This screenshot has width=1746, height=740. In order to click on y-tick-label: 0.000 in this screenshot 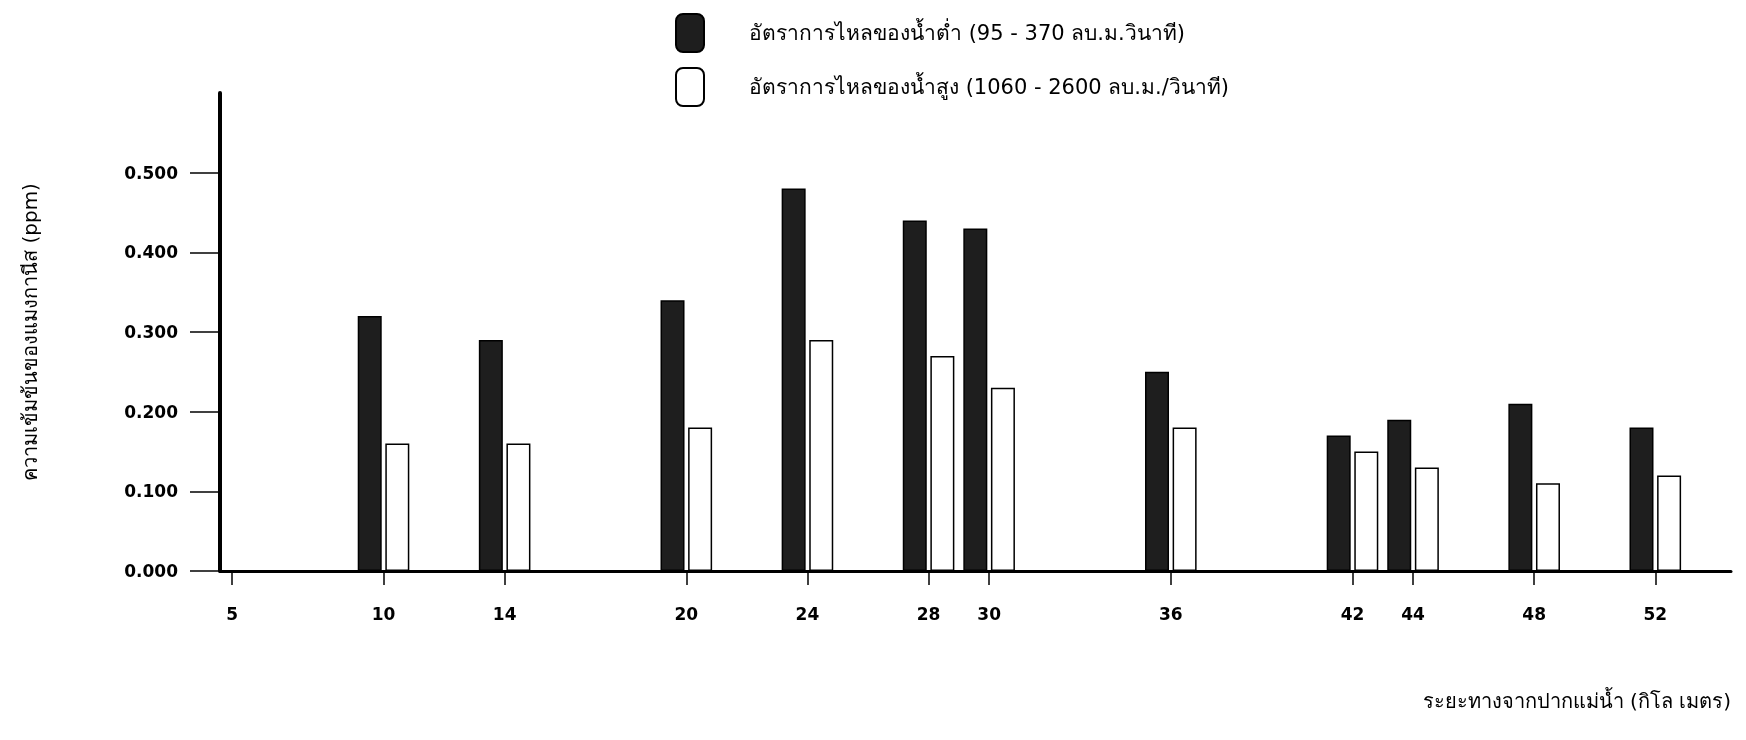, I will do `click(151, 571)`.